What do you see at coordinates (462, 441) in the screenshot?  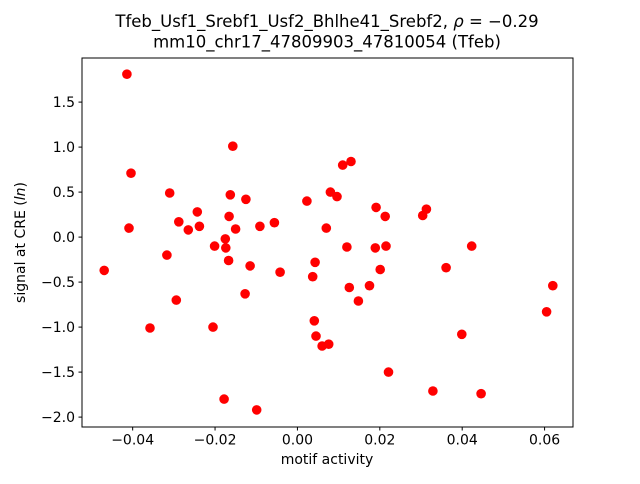 I see `x-tick-label: 0.04` at bounding box center [462, 441].